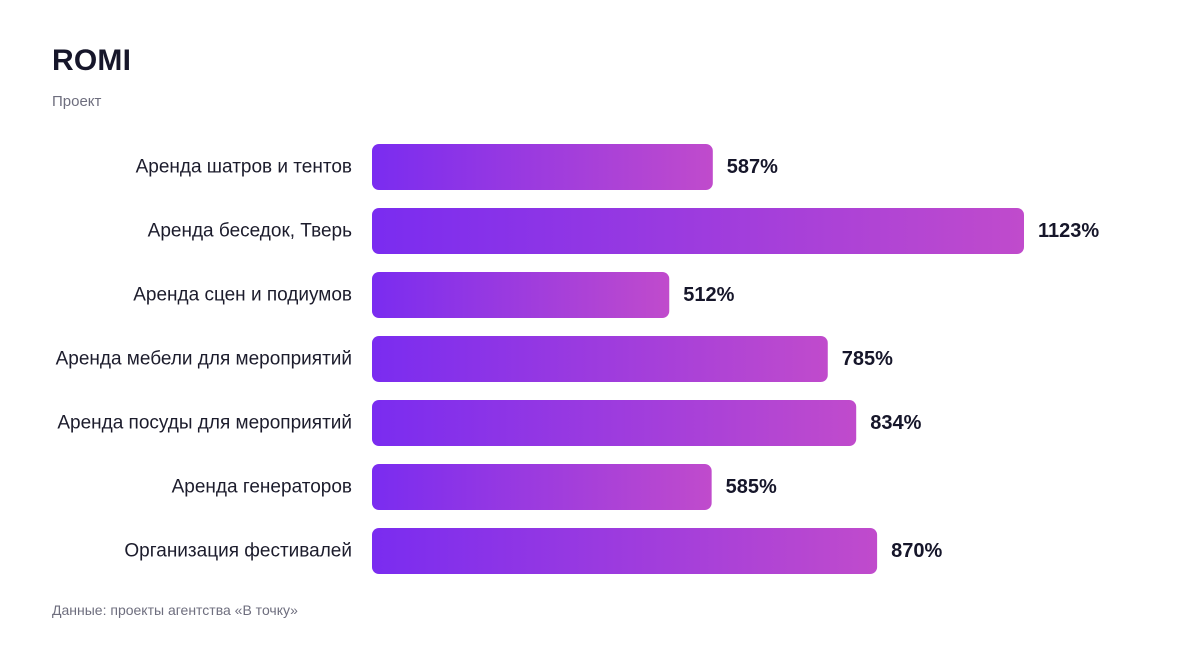 This screenshot has height=648, width=1200. Describe the element at coordinates (262, 487) in the screenshot. I see `category-label: Аренда генераторов` at that location.